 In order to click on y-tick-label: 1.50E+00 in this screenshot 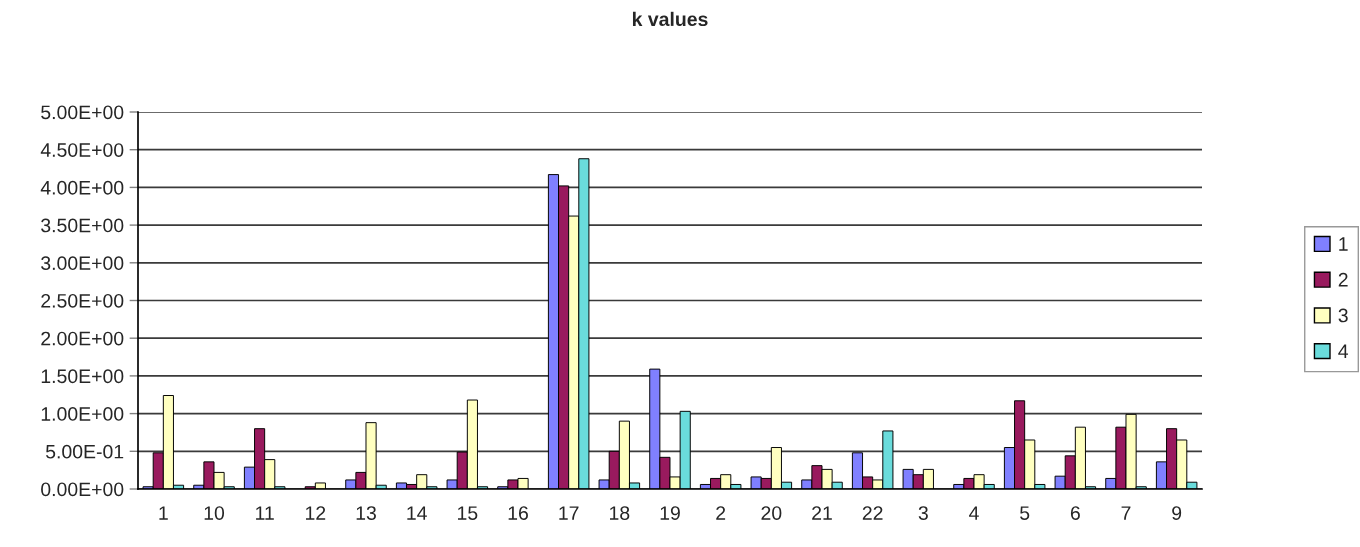, I will do `click(82, 376)`.